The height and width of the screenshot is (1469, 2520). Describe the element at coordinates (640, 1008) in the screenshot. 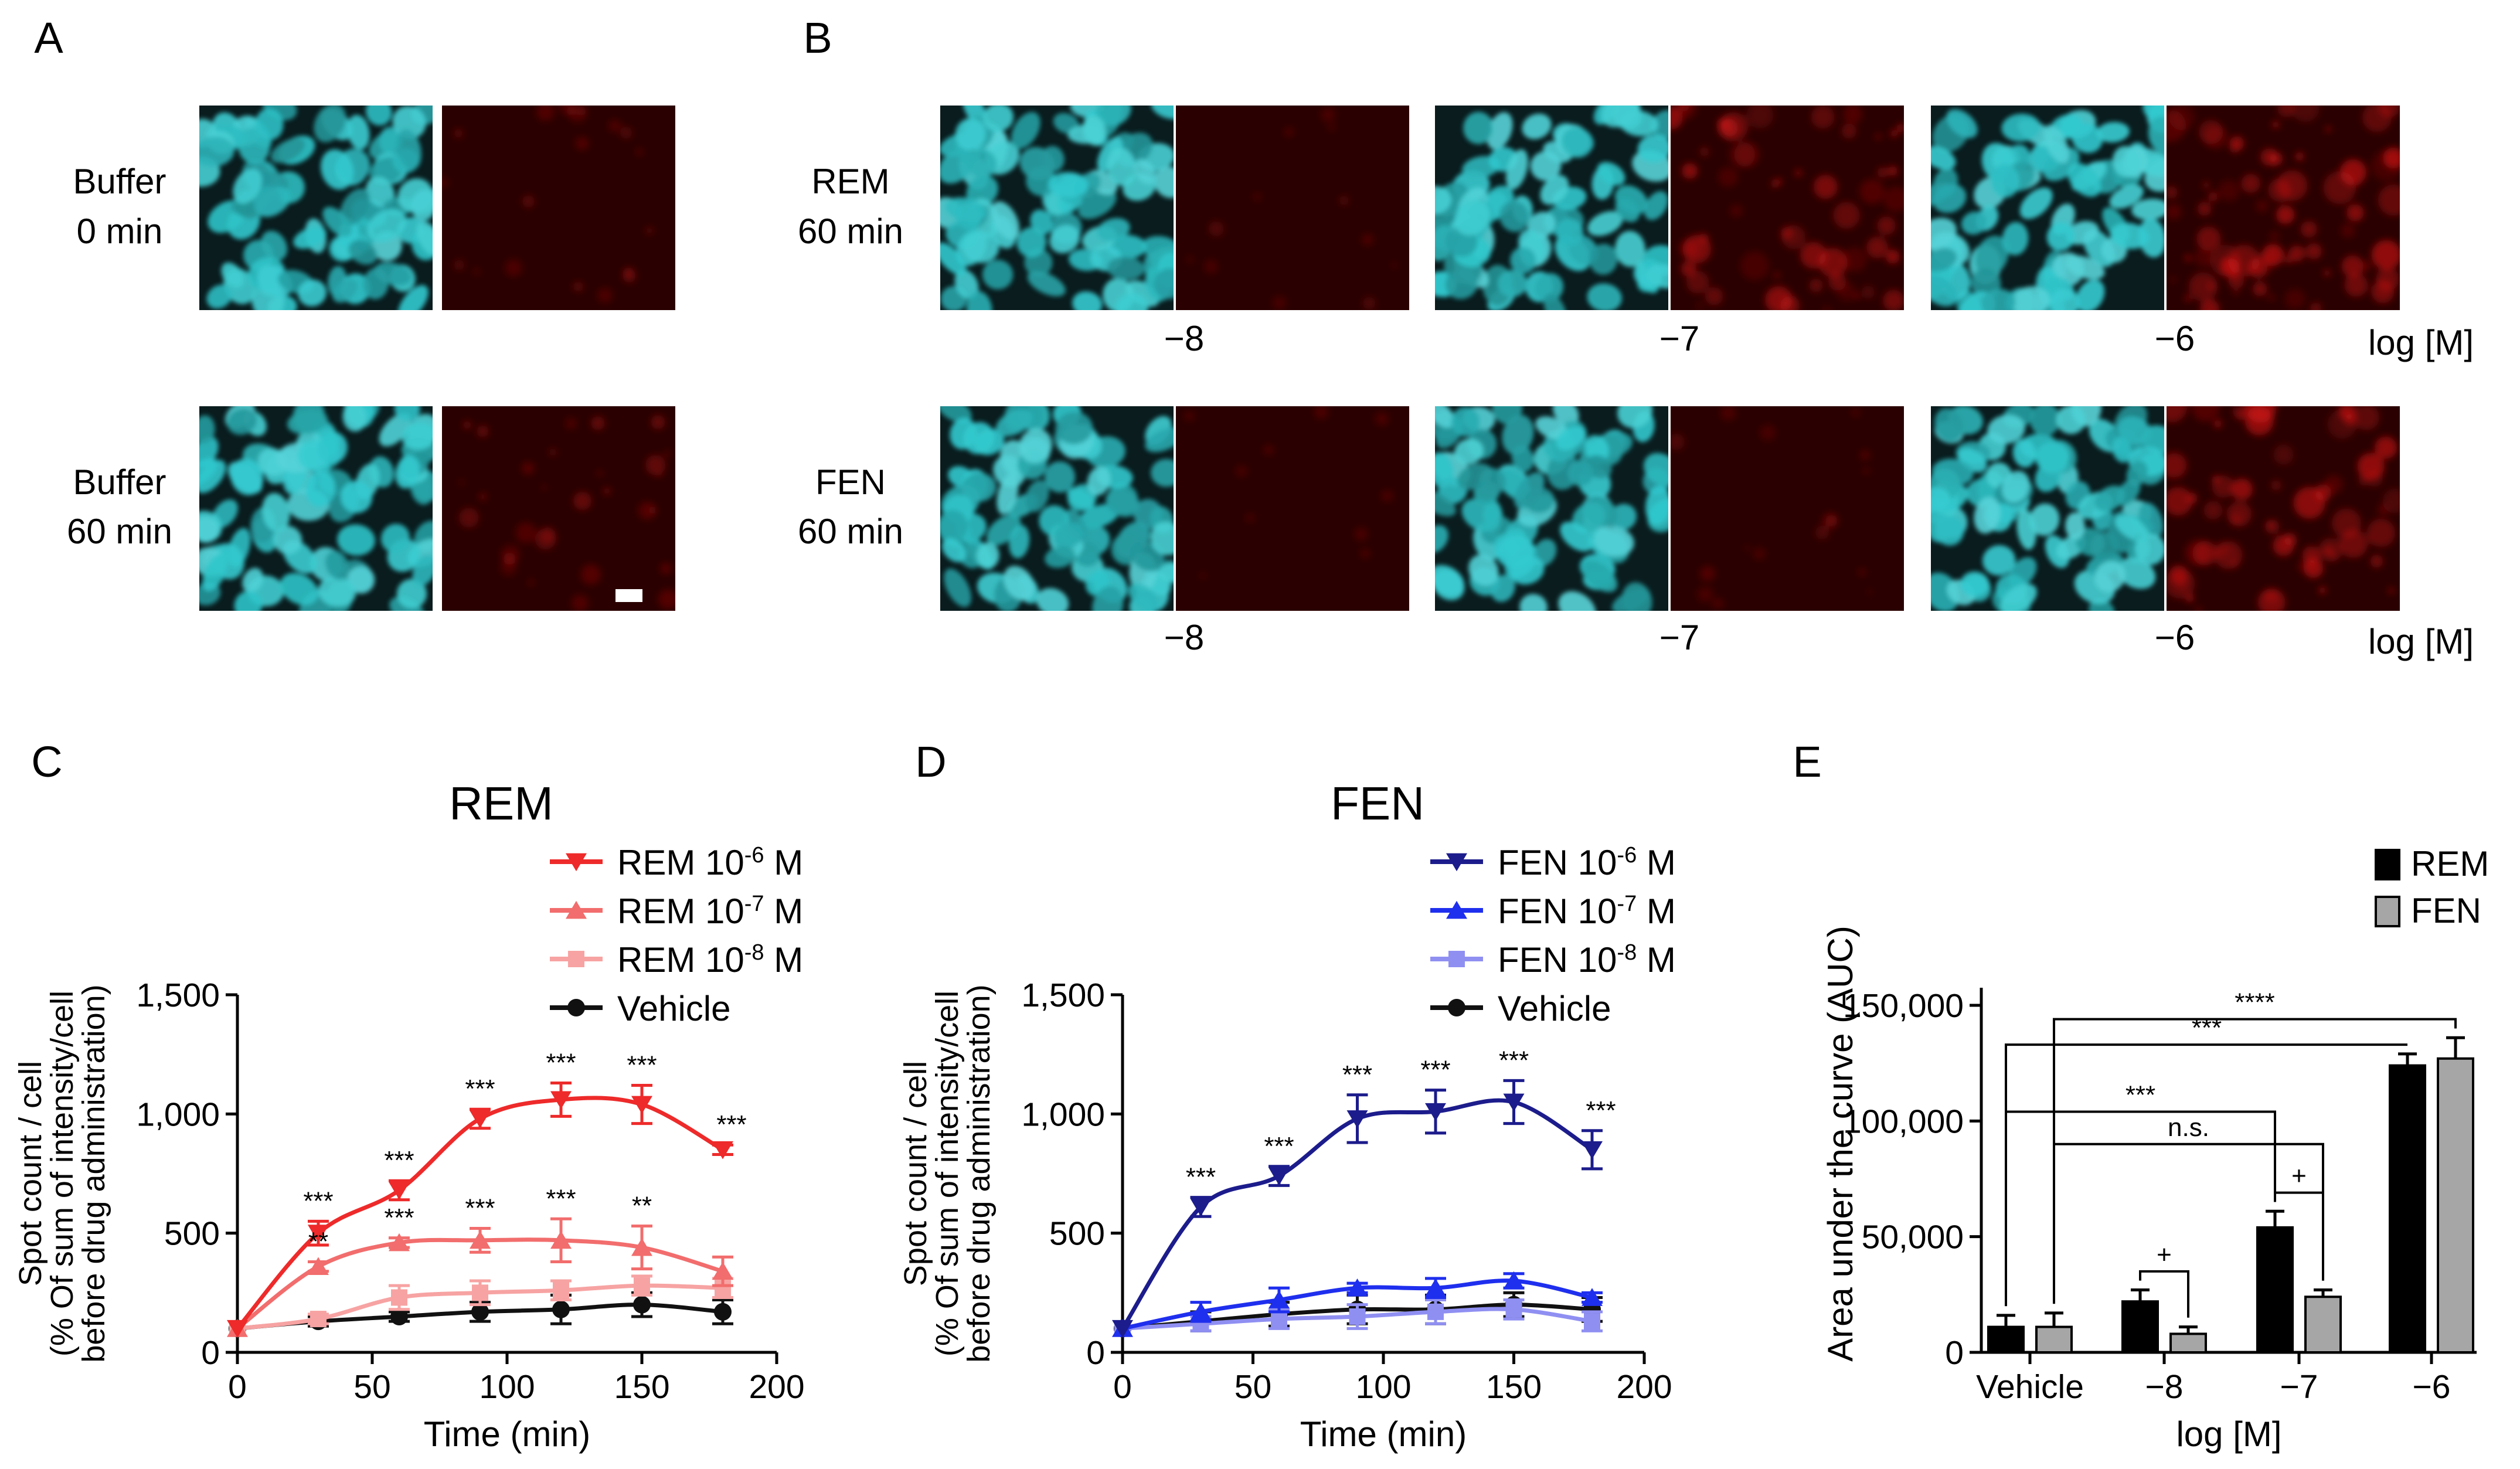

I see `legend-item: Vehicle` at that location.